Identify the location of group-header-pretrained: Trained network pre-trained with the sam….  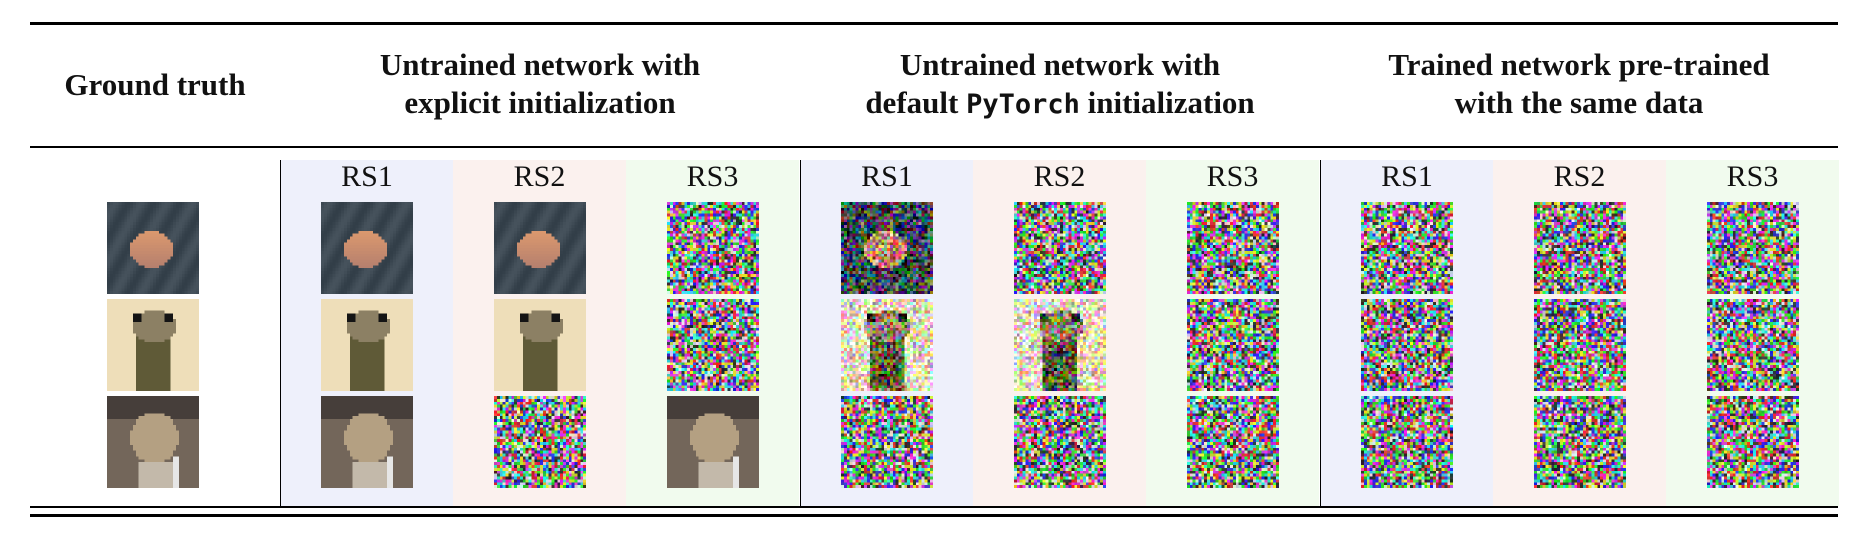
(1579, 85).